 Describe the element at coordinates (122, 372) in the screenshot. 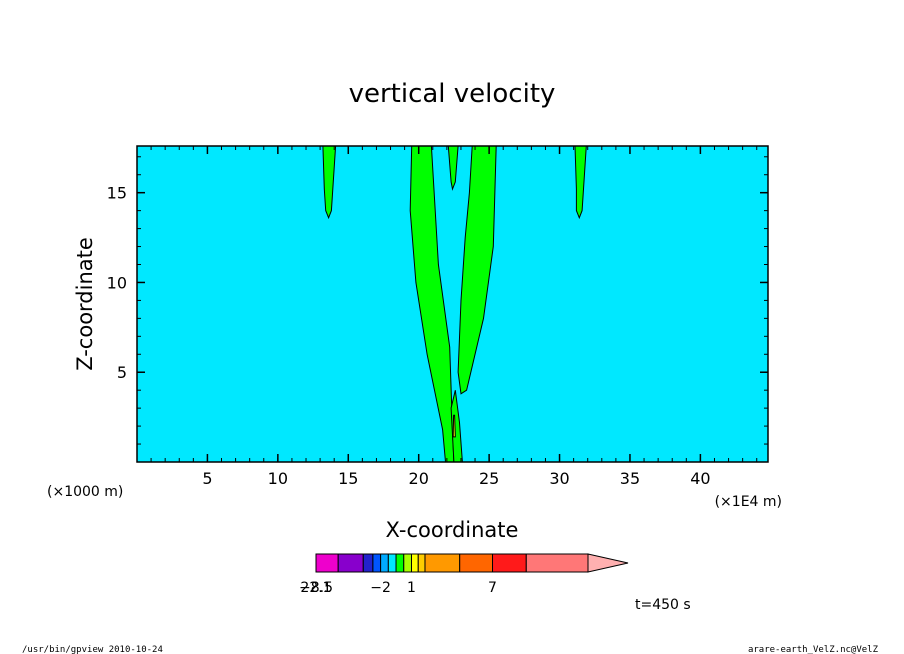

I see `y-tick-label: 5` at that location.